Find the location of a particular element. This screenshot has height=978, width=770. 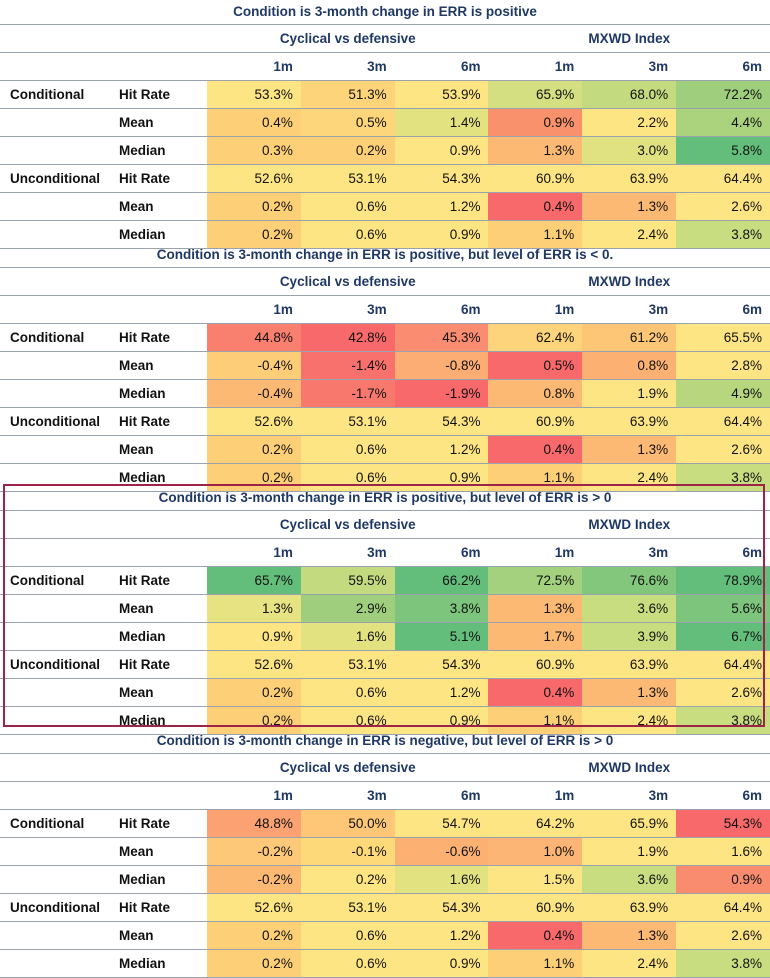

value-cell: 5.1% is located at coordinates (441, 636).